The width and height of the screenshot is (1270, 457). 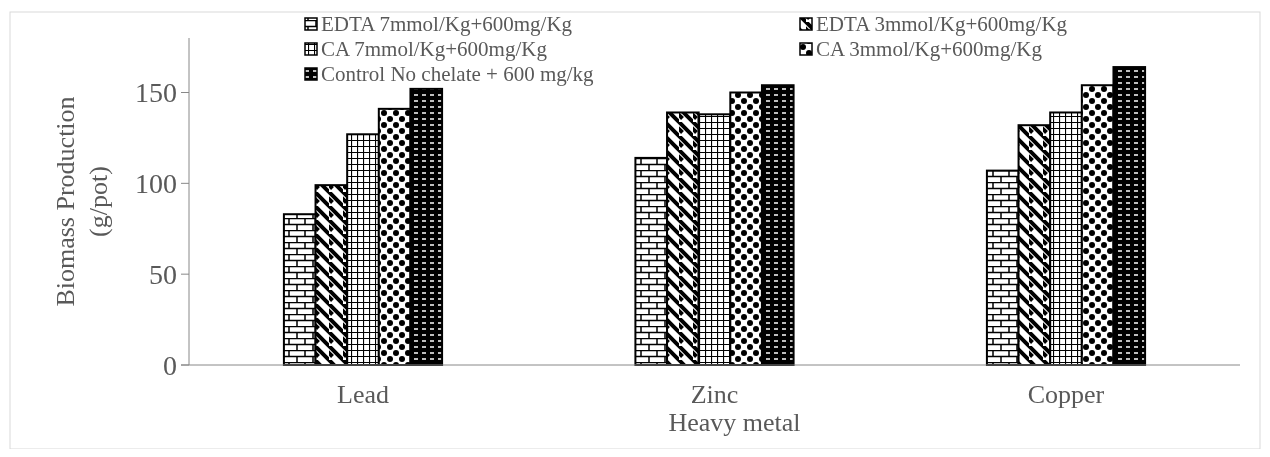 What do you see at coordinates (156, 184) in the screenshot?
I see `y-tick-label: 100` at bounding box center [156, 184].